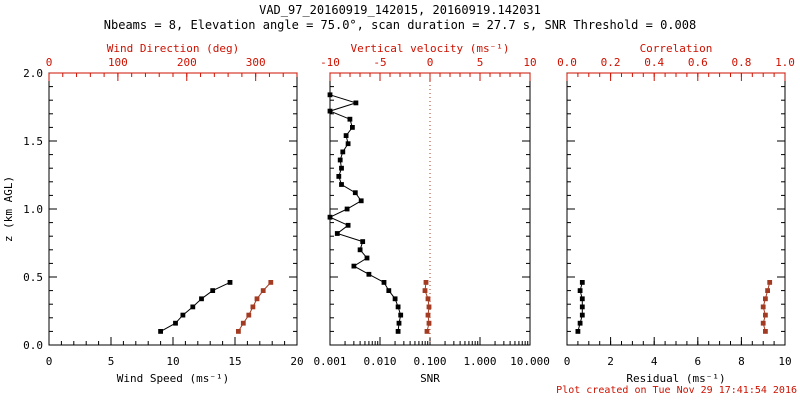 The height and width of the screenshot is (400, 800). What do you see at coordinates (567, 361) in the screenshot?
I see `bottom-tick-label: 0` at bounding box center [567, 361].